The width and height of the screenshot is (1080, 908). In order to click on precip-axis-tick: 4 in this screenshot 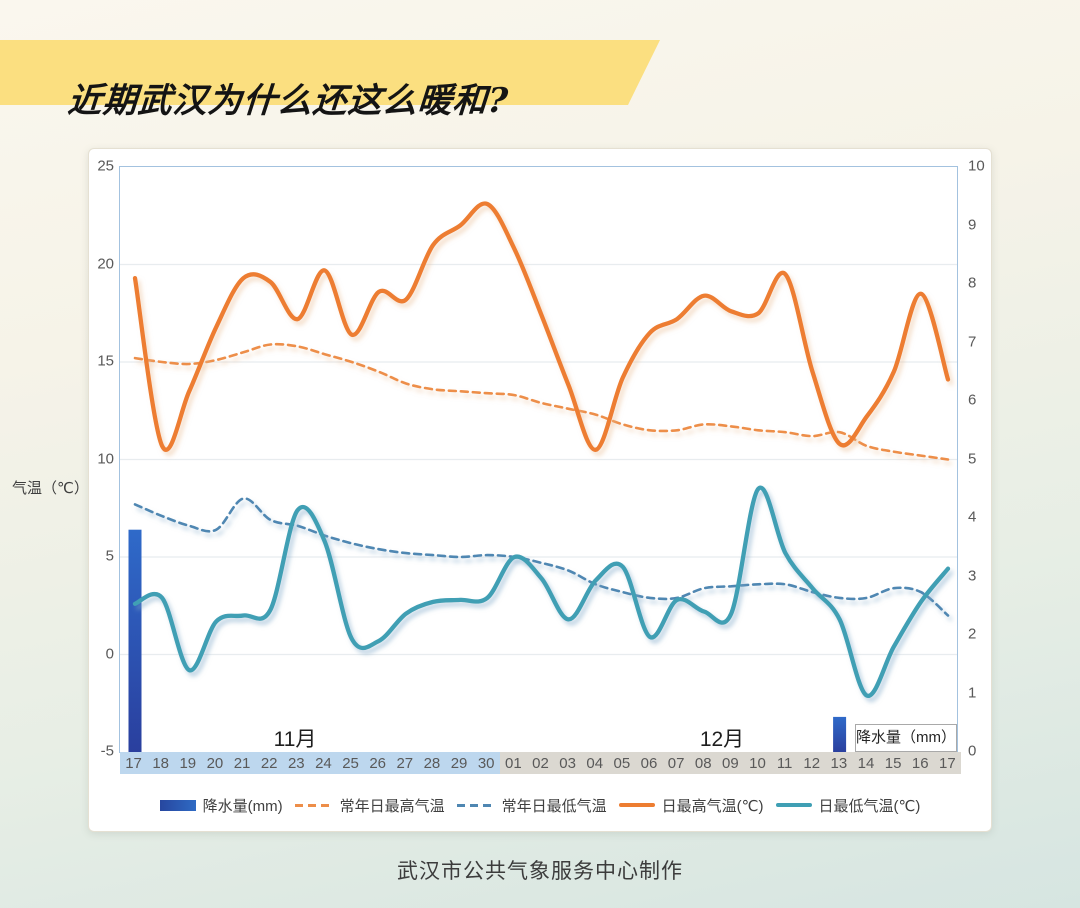, I will do `click(972, 517)`.